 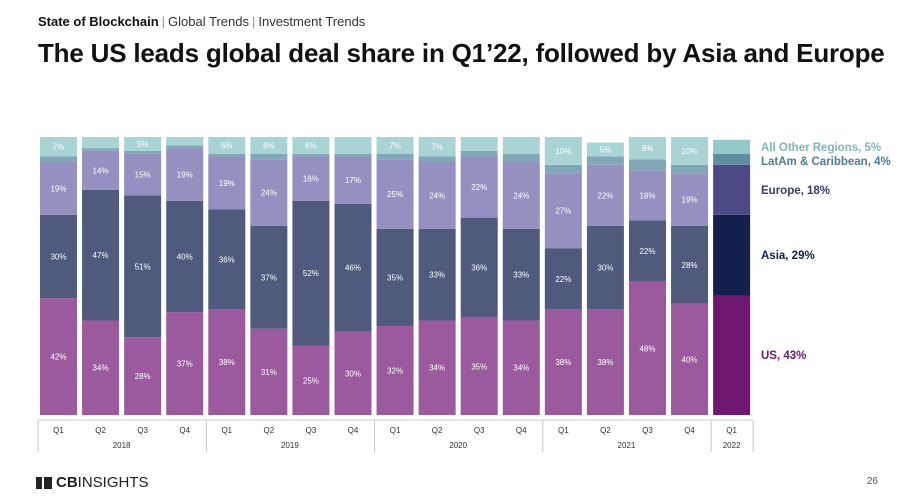 I want to click on x-tick-label: Q3, so click(x=479, y=430).